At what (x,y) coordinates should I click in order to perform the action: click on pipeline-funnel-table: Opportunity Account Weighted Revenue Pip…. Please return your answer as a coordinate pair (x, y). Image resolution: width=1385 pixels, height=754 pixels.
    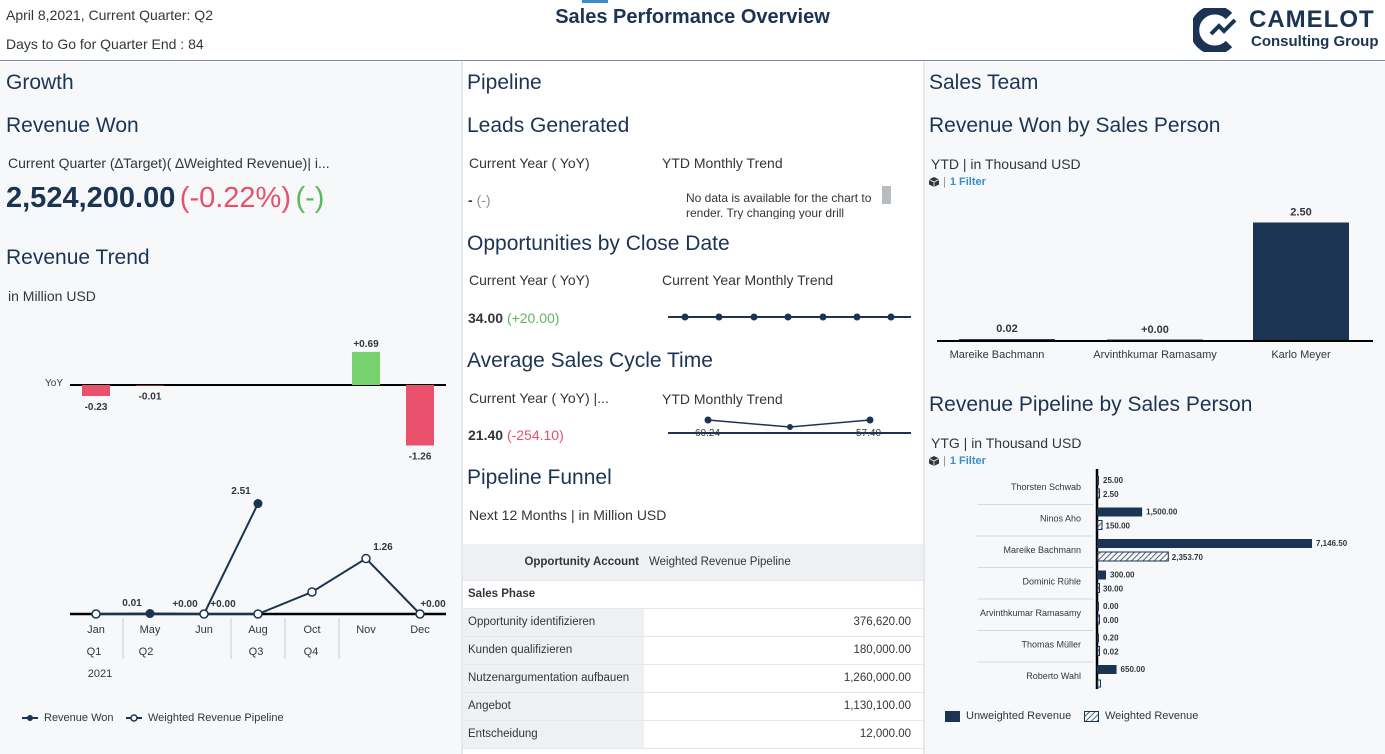
    Looking at the image, I should click on (693, 646).